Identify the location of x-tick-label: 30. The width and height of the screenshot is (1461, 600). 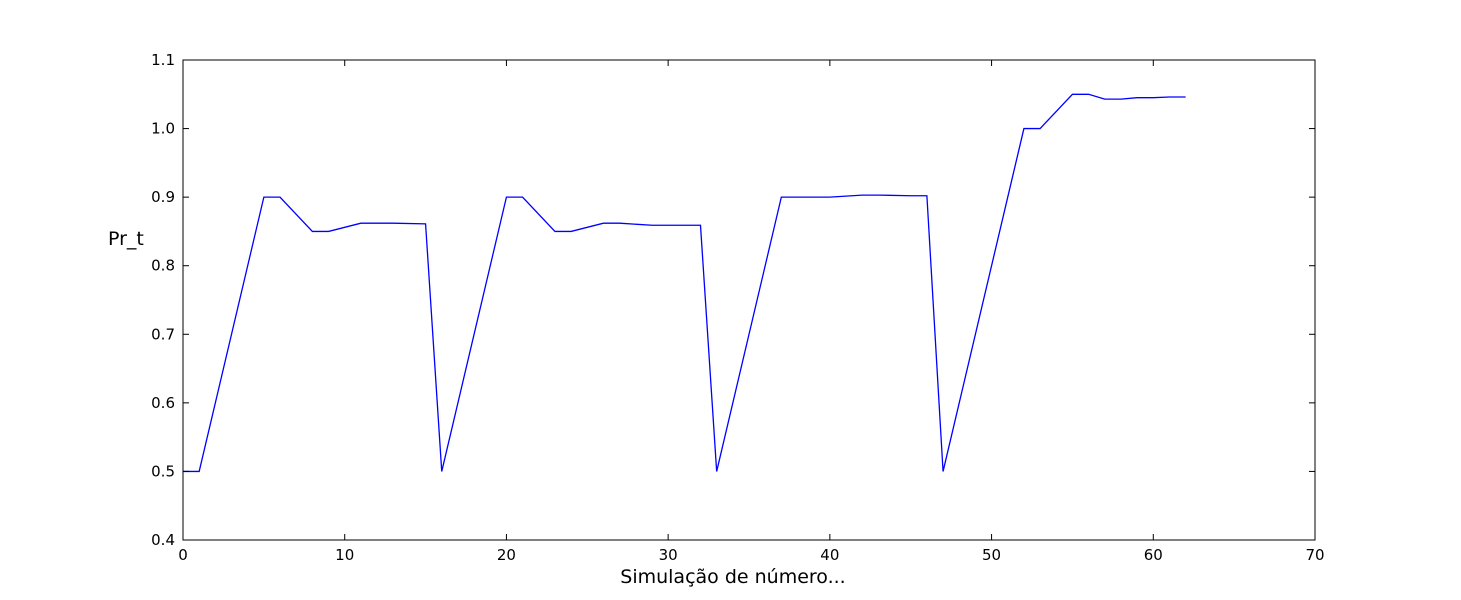
(668, 555).